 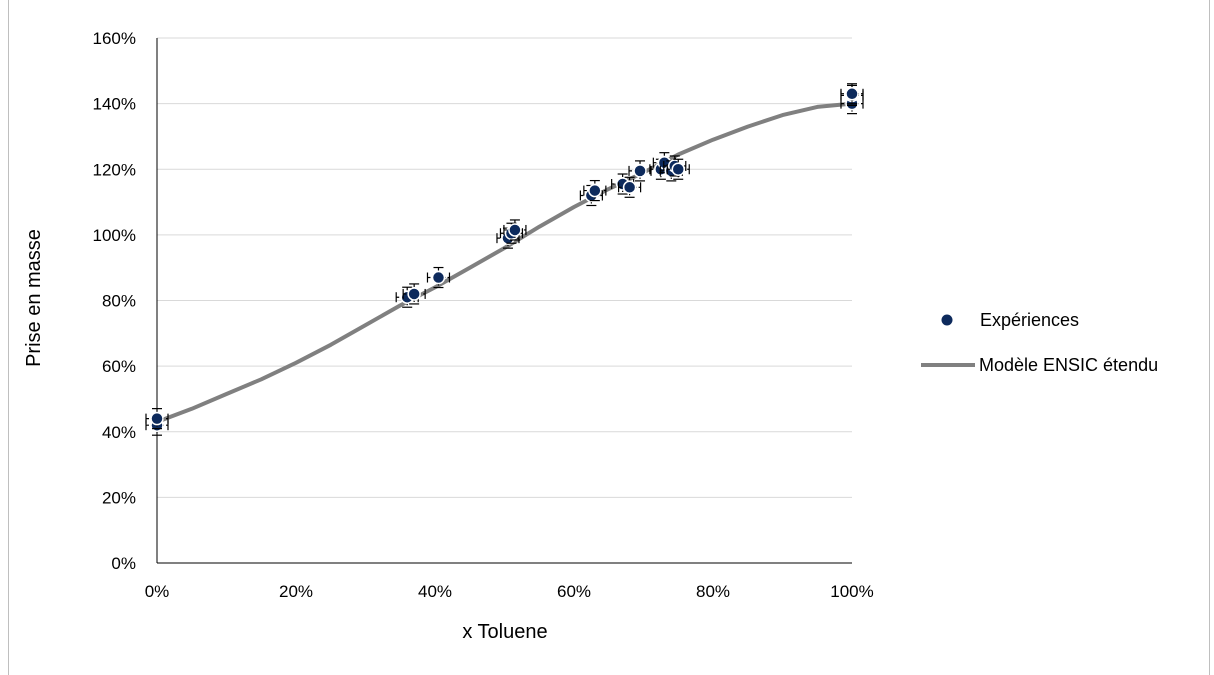 What do you see at coordinates (574, 591) in the screenshot?
I see `x-tick-label: 60%` at bounding box center [574, 591].